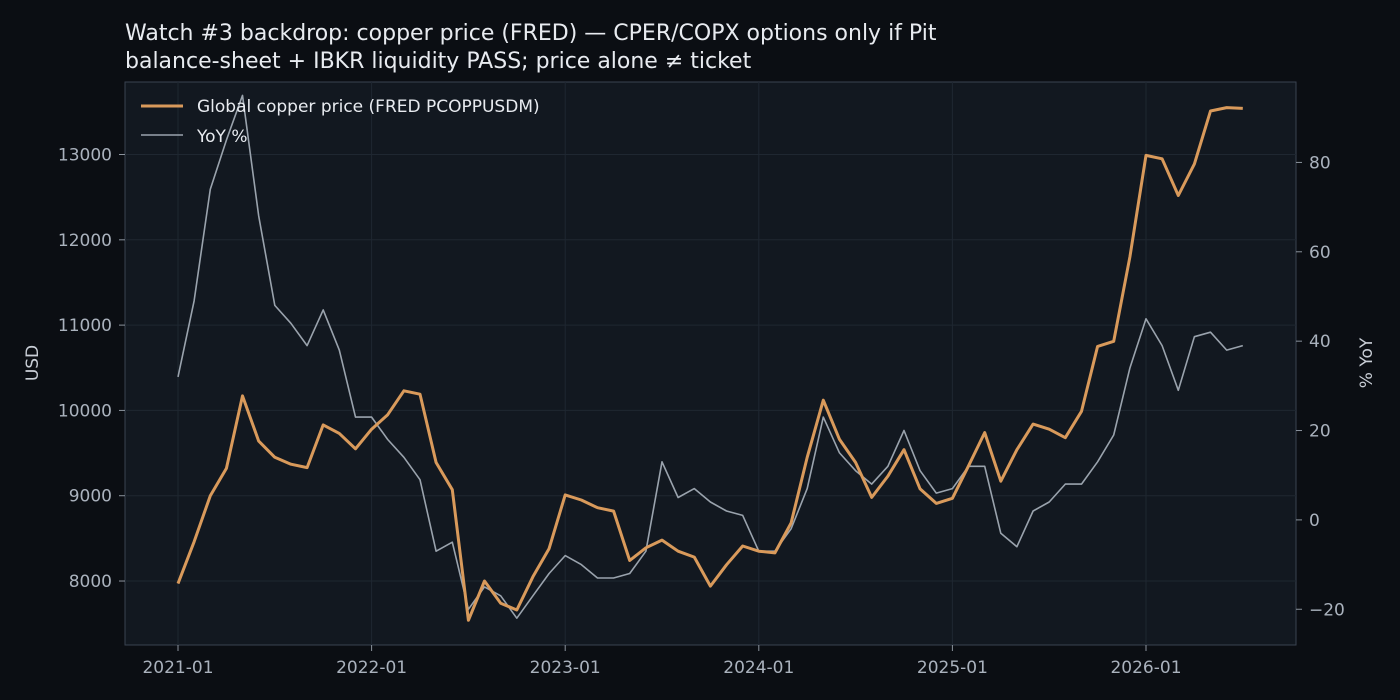 The image size is (1400, 700). I want to click on y-tick-label: 10000, so click(85, 411).